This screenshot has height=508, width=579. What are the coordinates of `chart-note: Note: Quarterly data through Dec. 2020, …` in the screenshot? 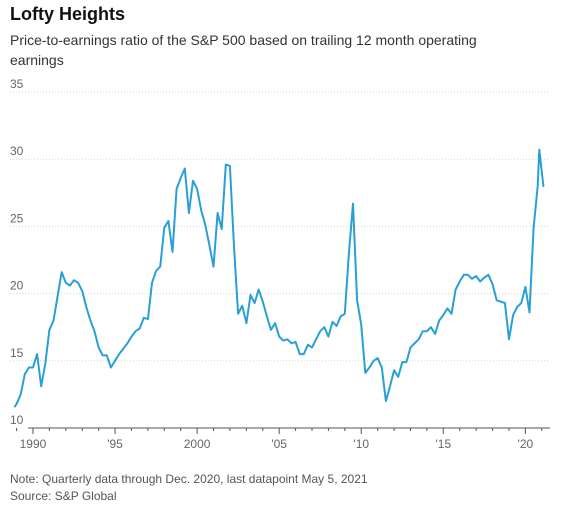 It's located at (189, 479).